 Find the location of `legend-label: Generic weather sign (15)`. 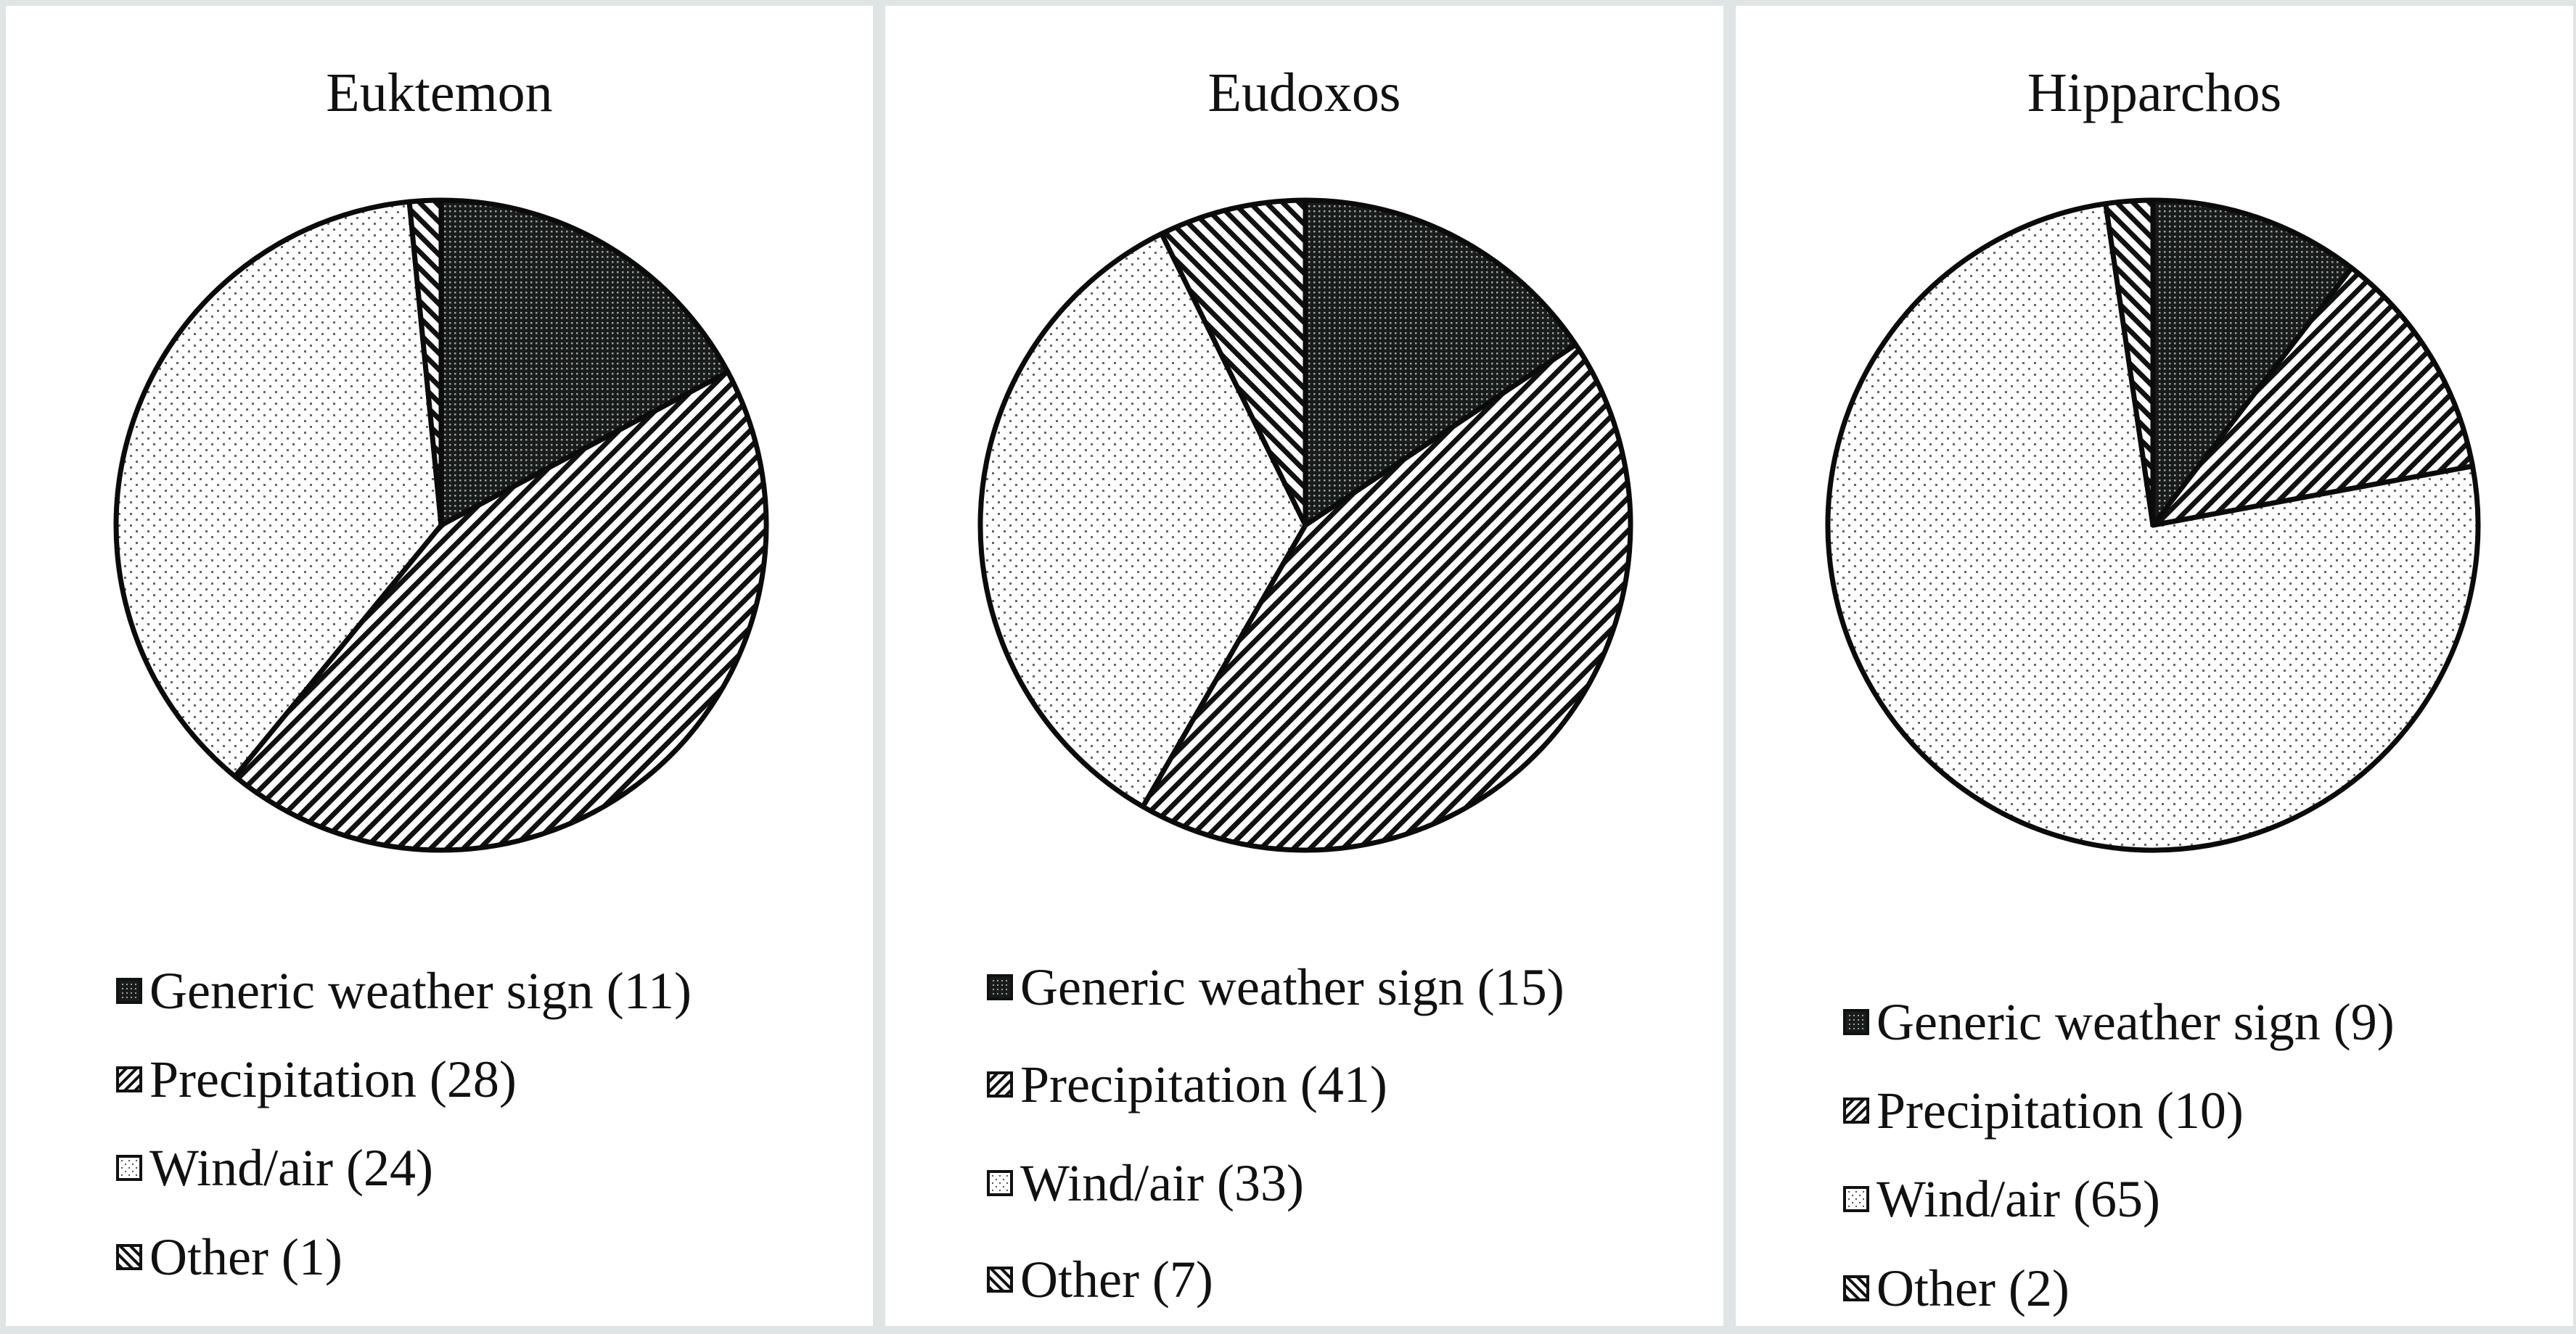

legend-label: Generic weather sign (15) is located at coordinates (1292, 987).